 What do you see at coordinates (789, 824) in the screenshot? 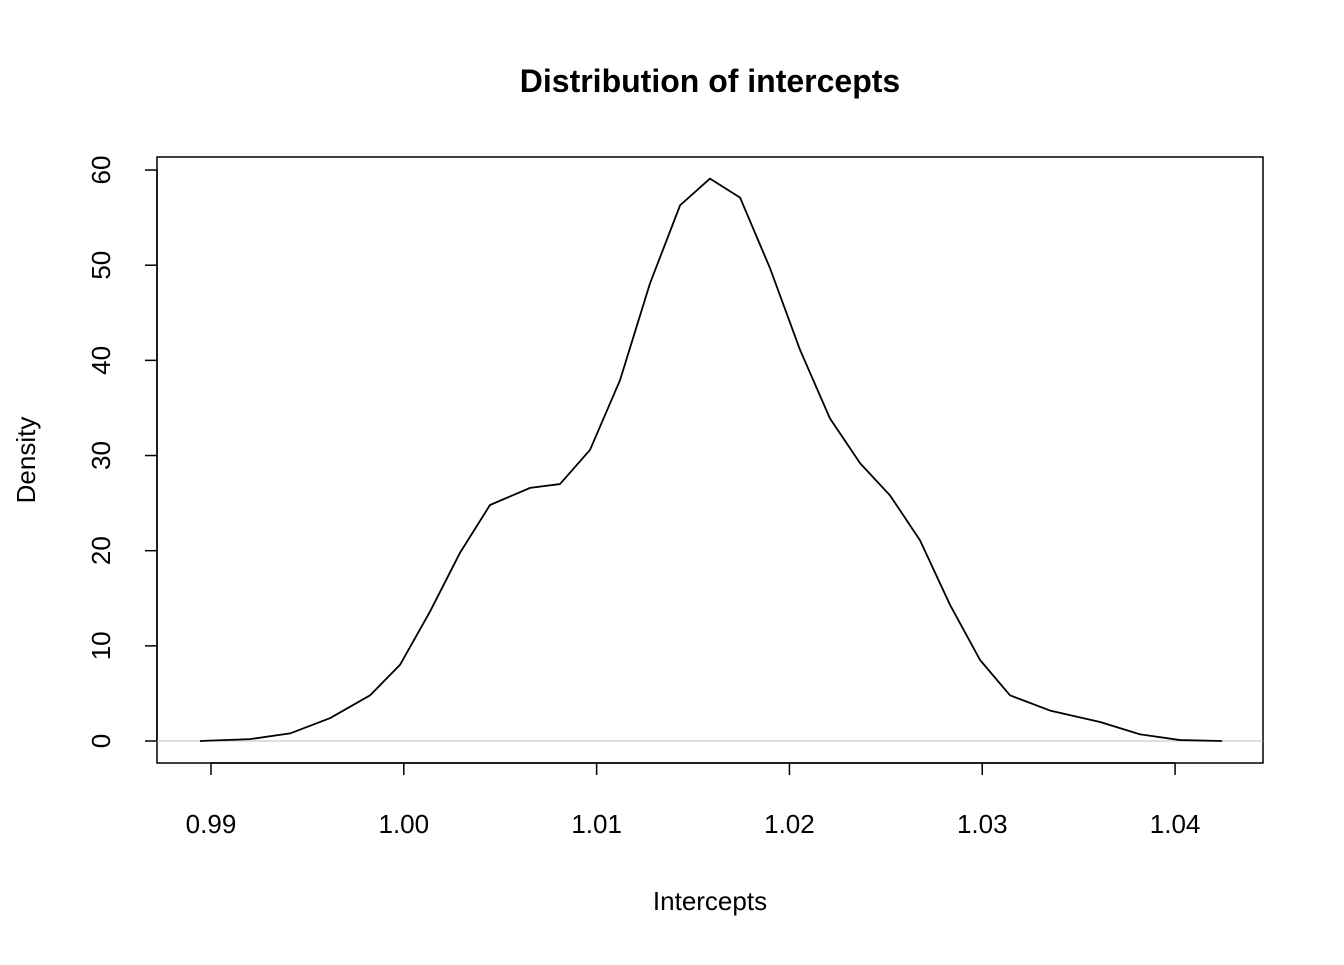
I see `x-tick-label: 1.02` at bounding box center [789, 824].